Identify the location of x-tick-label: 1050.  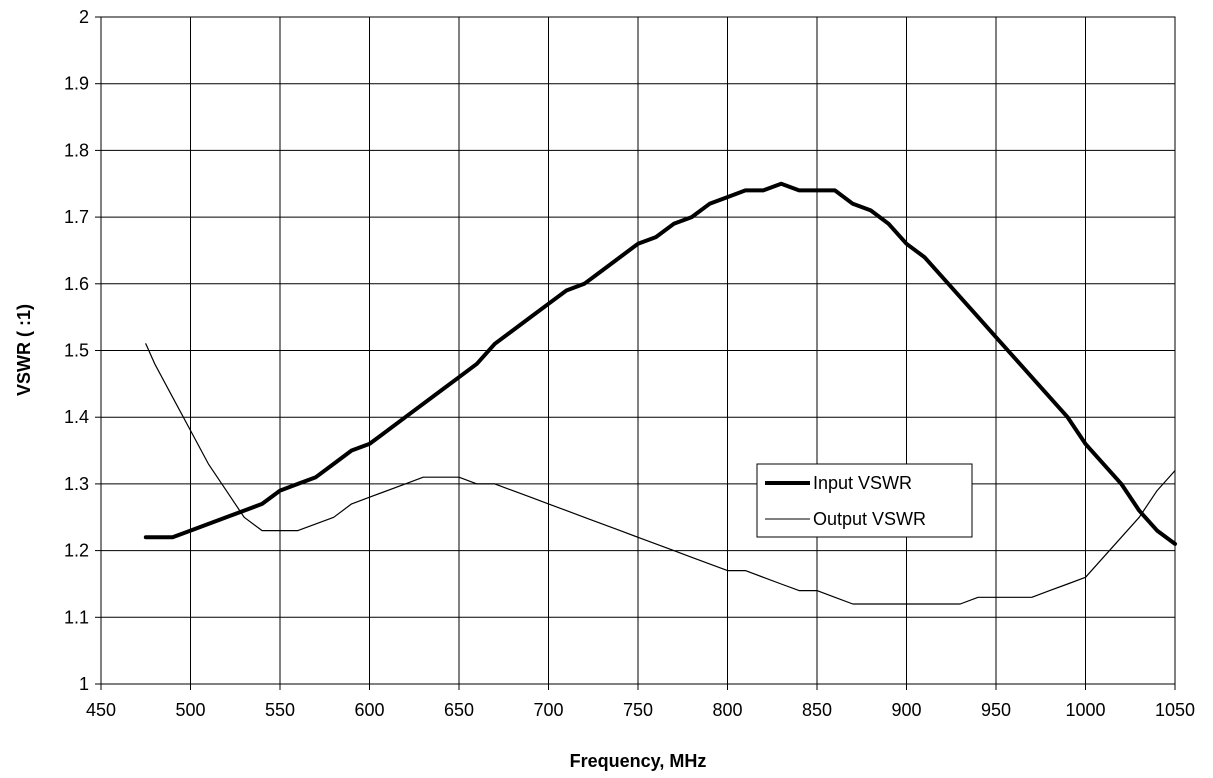
(1175, 710).